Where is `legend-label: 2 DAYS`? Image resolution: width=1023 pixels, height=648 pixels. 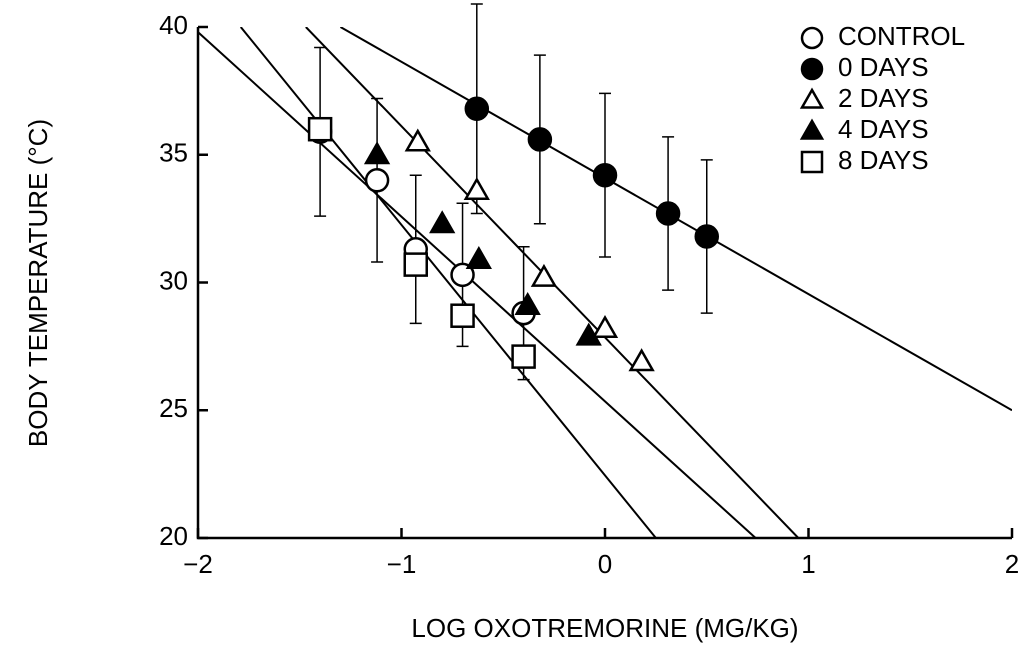 legend-label: 2 DAYS is located at coordinates (883, 98).